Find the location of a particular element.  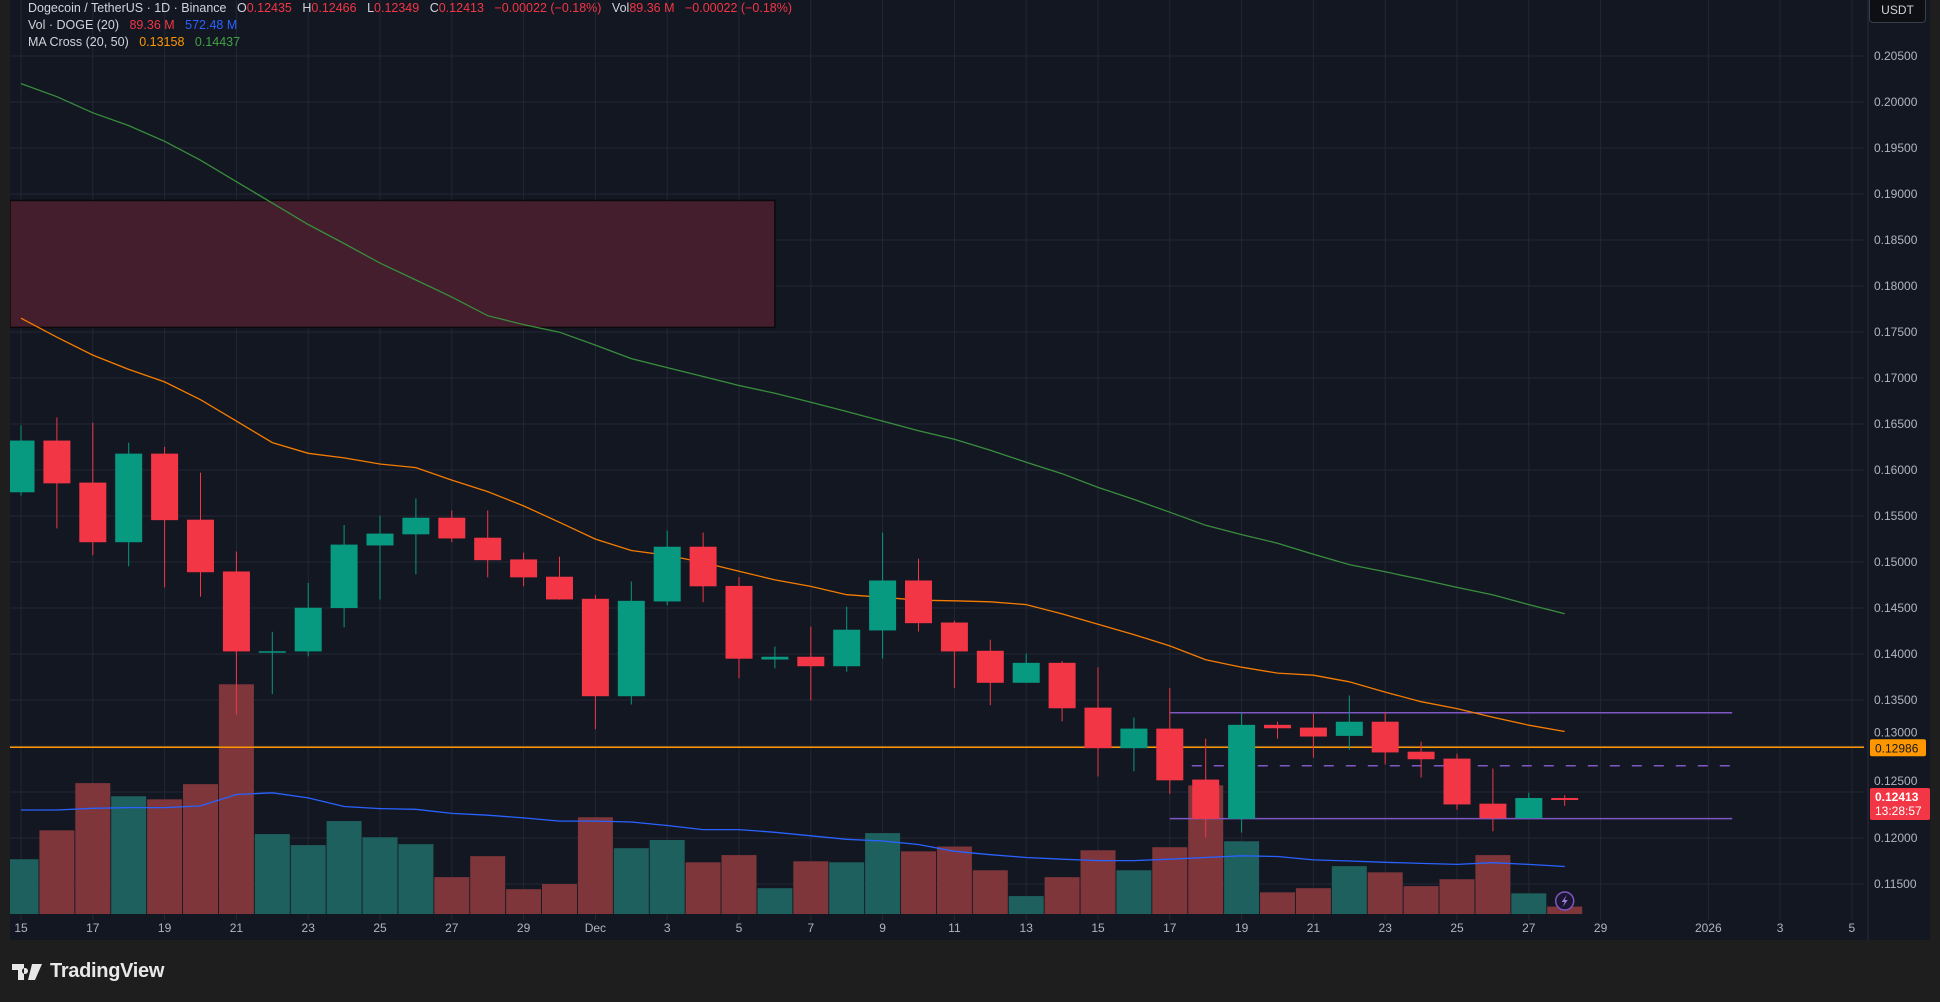

price-tick-label: 0.11500 is located at coordinates (1895, 884).